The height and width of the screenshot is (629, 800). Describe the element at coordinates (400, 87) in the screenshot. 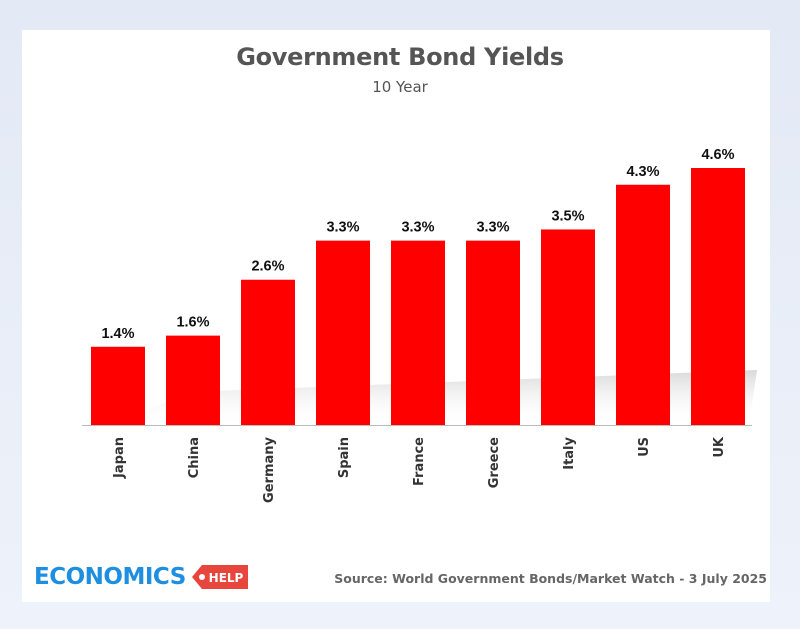

I see `chart-subtitle: 10 Year` at that location.